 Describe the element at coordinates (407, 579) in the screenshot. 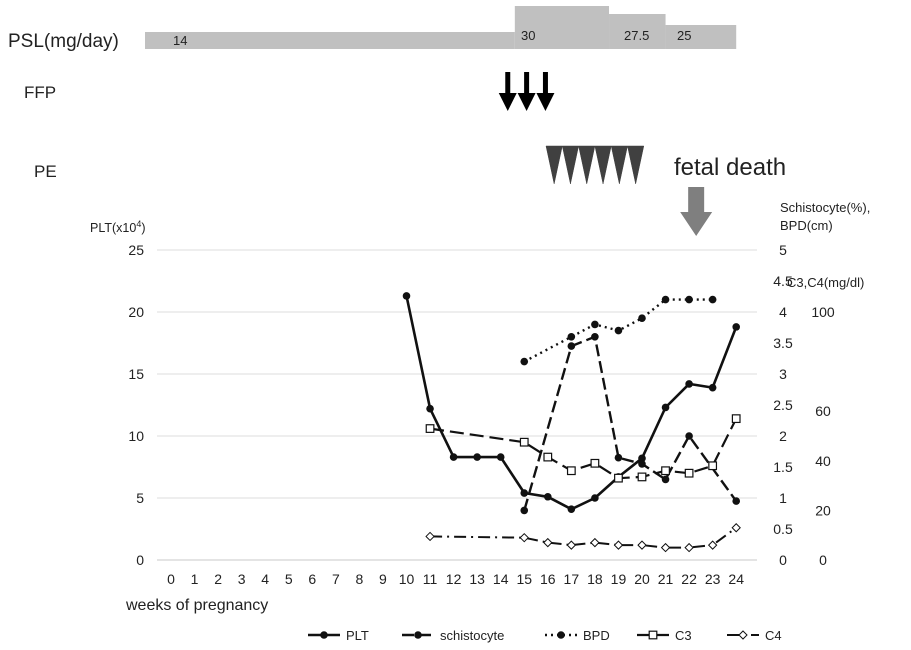

I see `x-tick: 10` at that location.